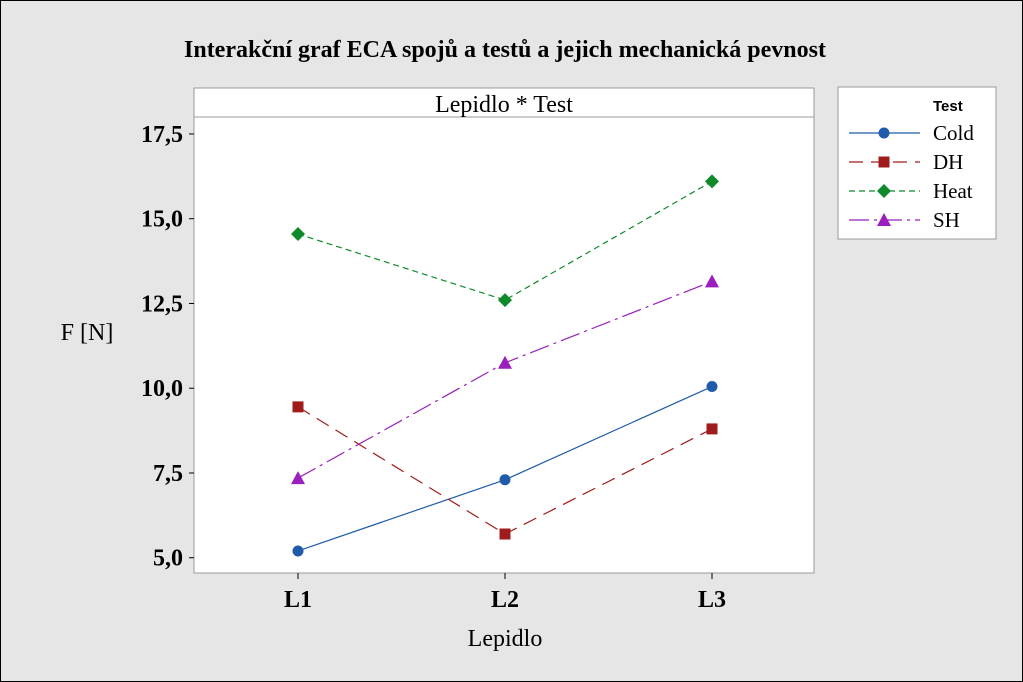 The height and width of the screenshot is (682, 1023). Describe the element at coordinates (953, 133) in the screenshot. I see `legend-label-cold: Cold` at that location.